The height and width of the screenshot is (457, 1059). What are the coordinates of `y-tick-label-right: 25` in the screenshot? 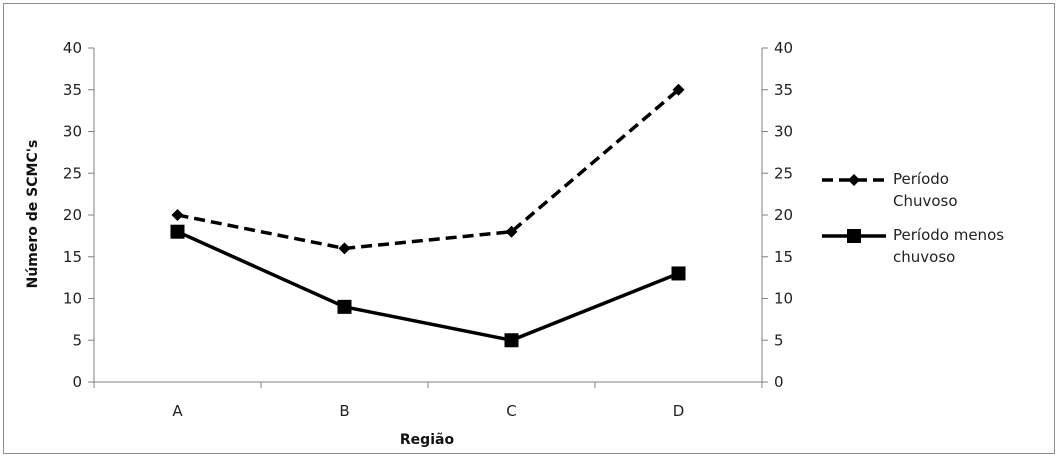 It's located at (783, 173).